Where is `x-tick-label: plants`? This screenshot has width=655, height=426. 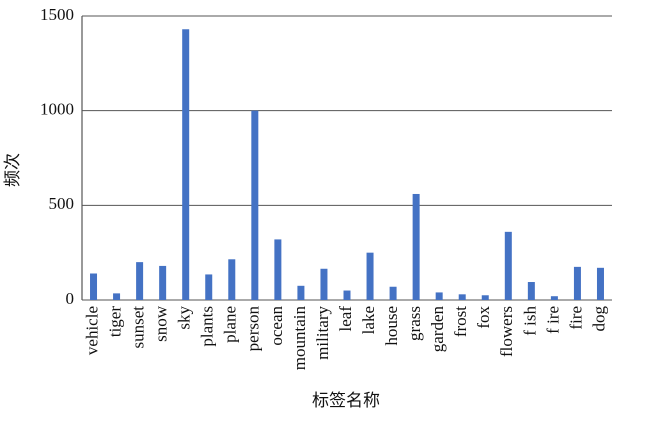
x-tick-label: plants is located at coordinates (207, 326).